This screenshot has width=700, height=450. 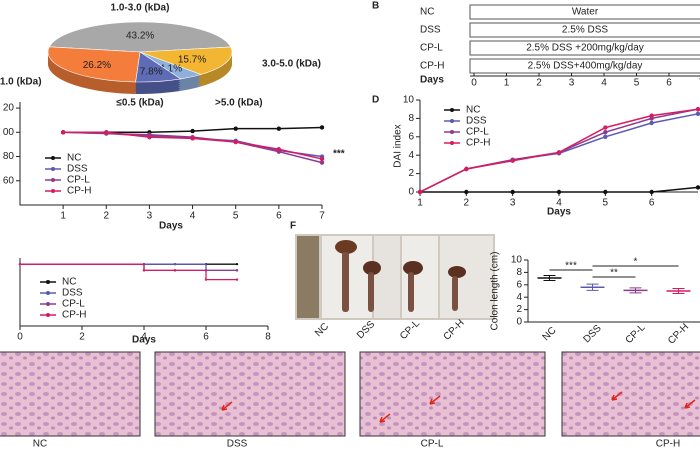 I want to click on schedule-day: 4, so click(x=604, y=83).